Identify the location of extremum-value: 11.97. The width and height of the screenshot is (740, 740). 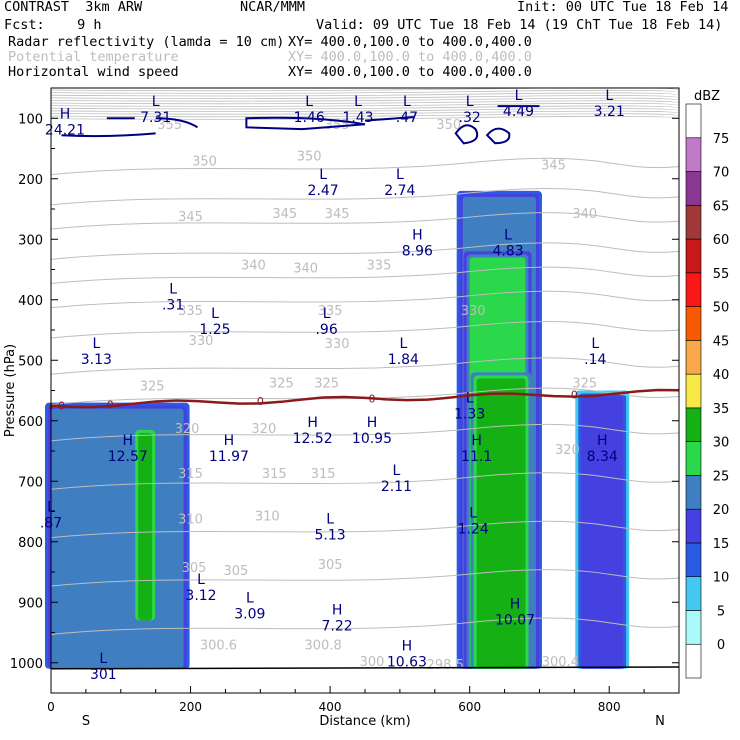
(229, 457).